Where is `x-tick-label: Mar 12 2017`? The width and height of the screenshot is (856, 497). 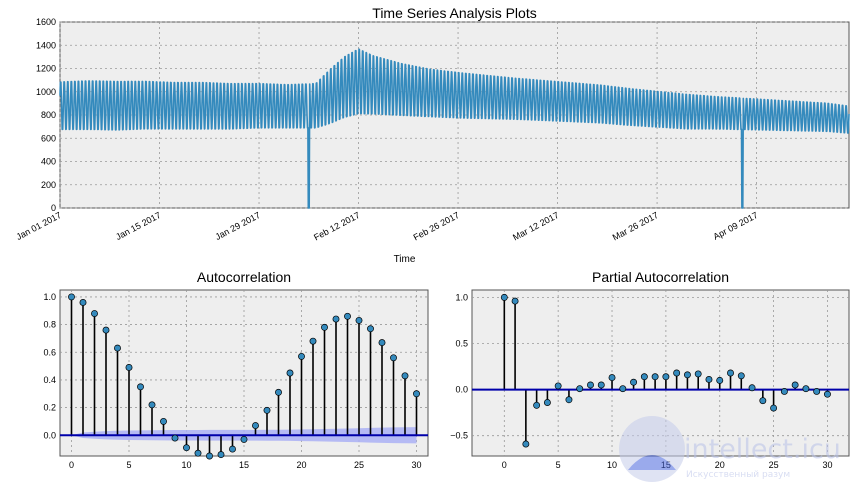
x-tick-label: Mar 12 2017 is located at coordinates (535, 226).